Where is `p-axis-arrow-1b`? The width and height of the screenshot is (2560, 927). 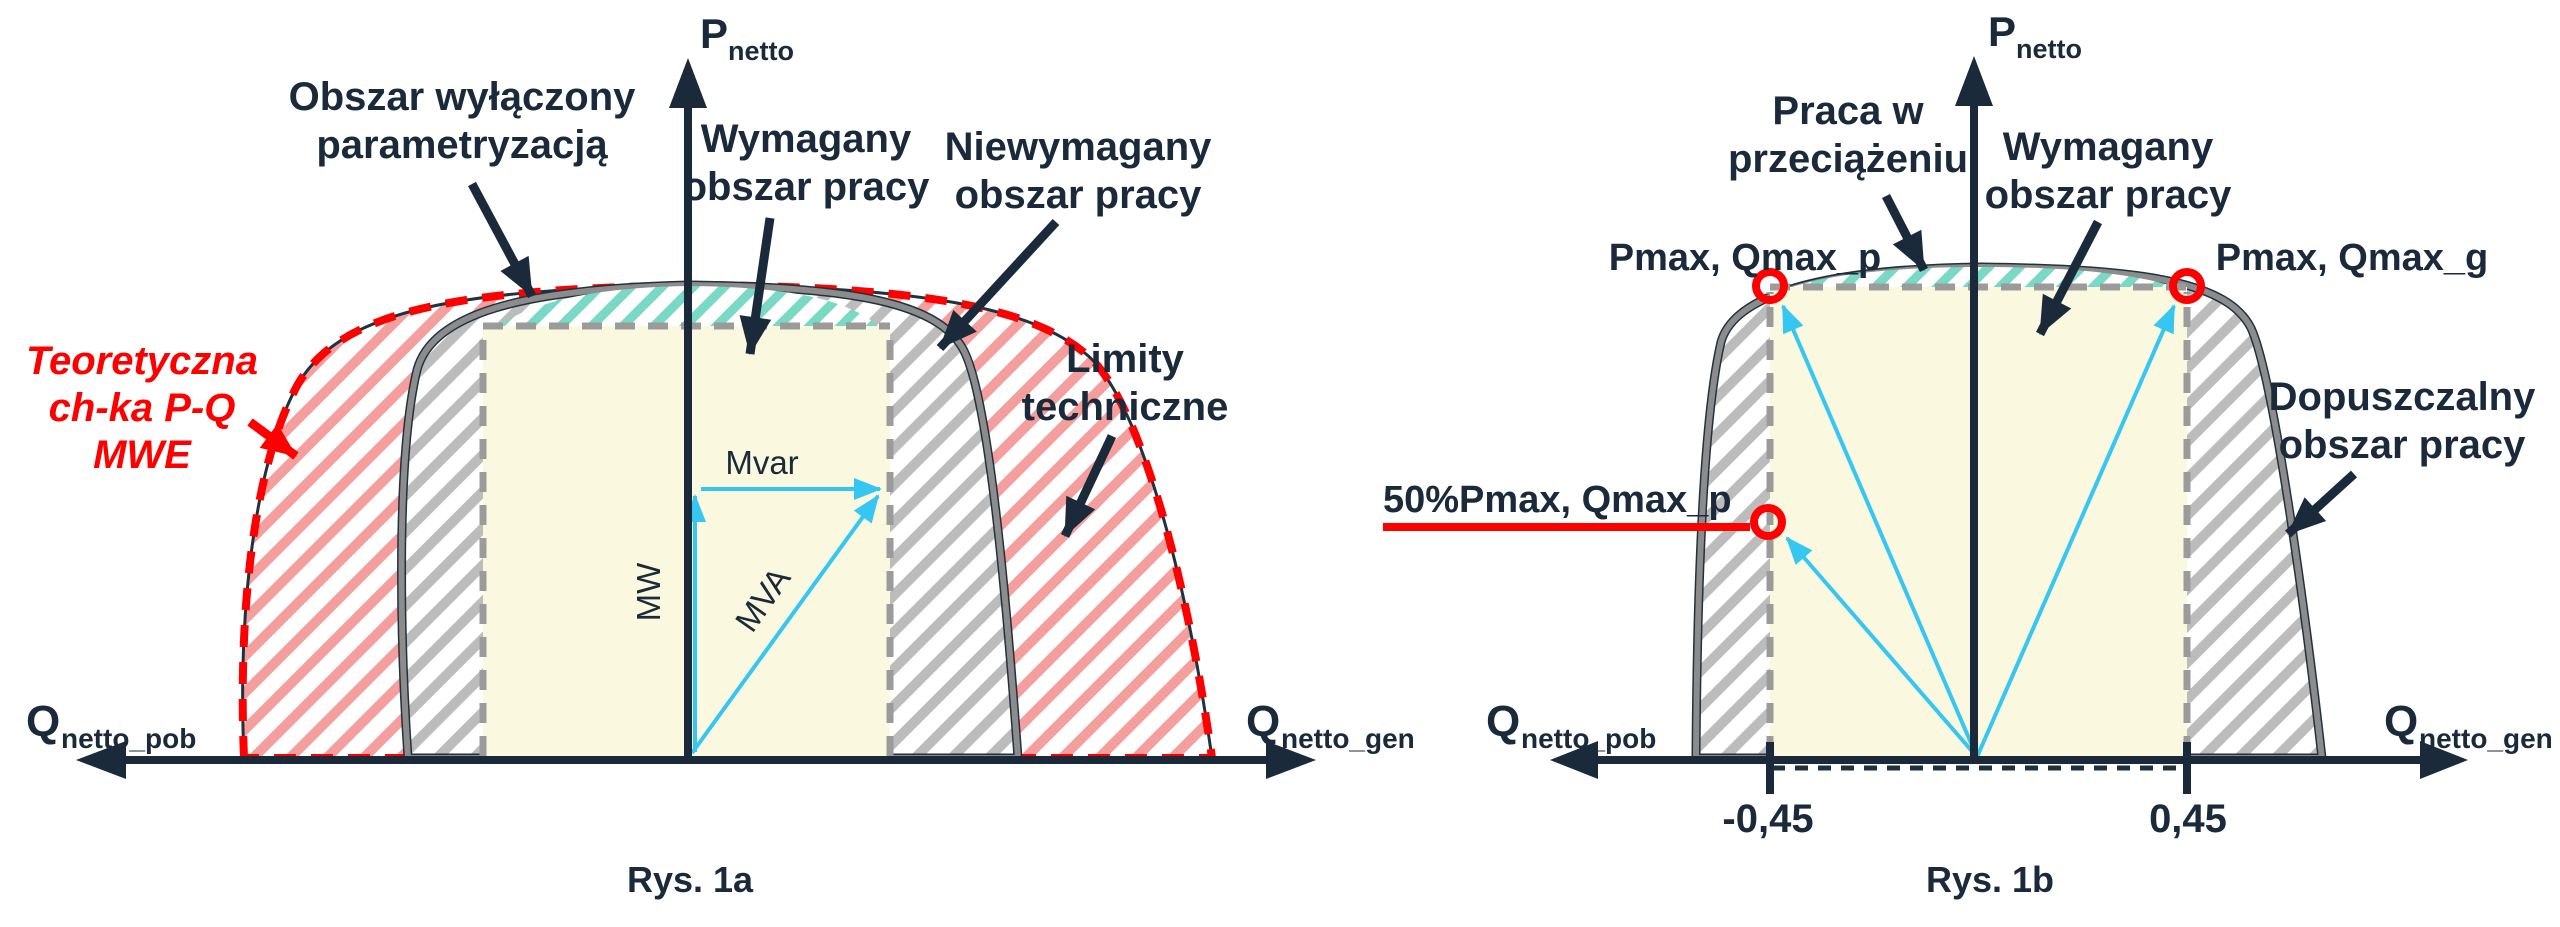 p-axis-arrow-1b is located at coordinates (1974, 81).